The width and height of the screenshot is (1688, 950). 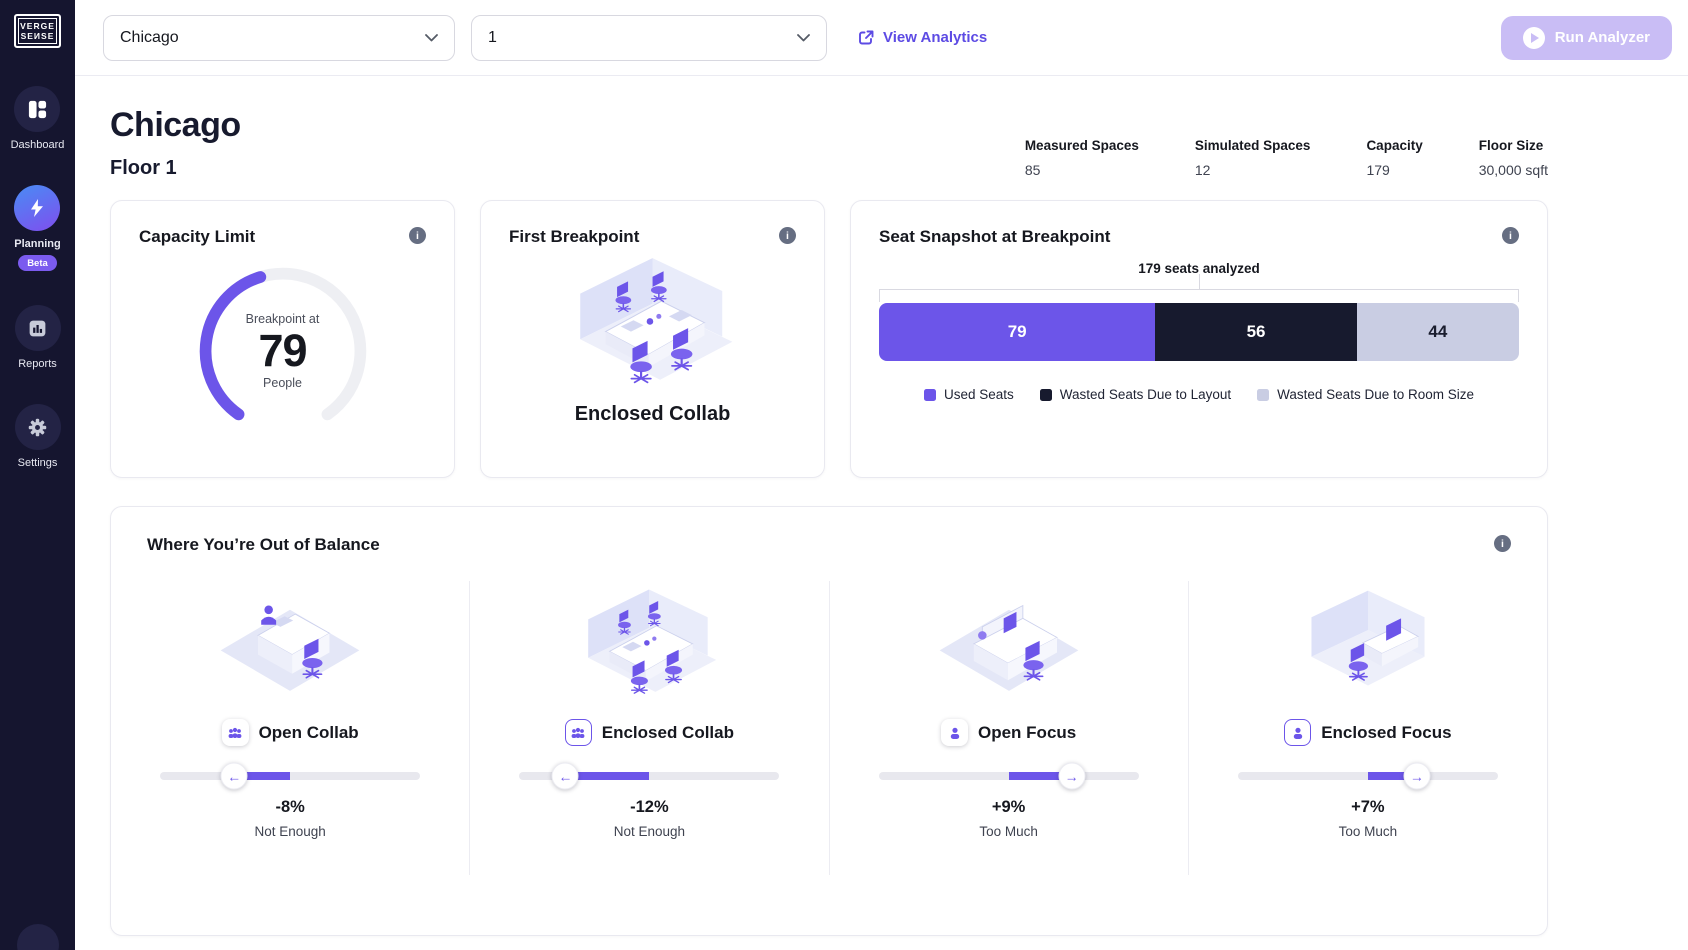 I want to click on play-icon, so click(x=1533, y=37).